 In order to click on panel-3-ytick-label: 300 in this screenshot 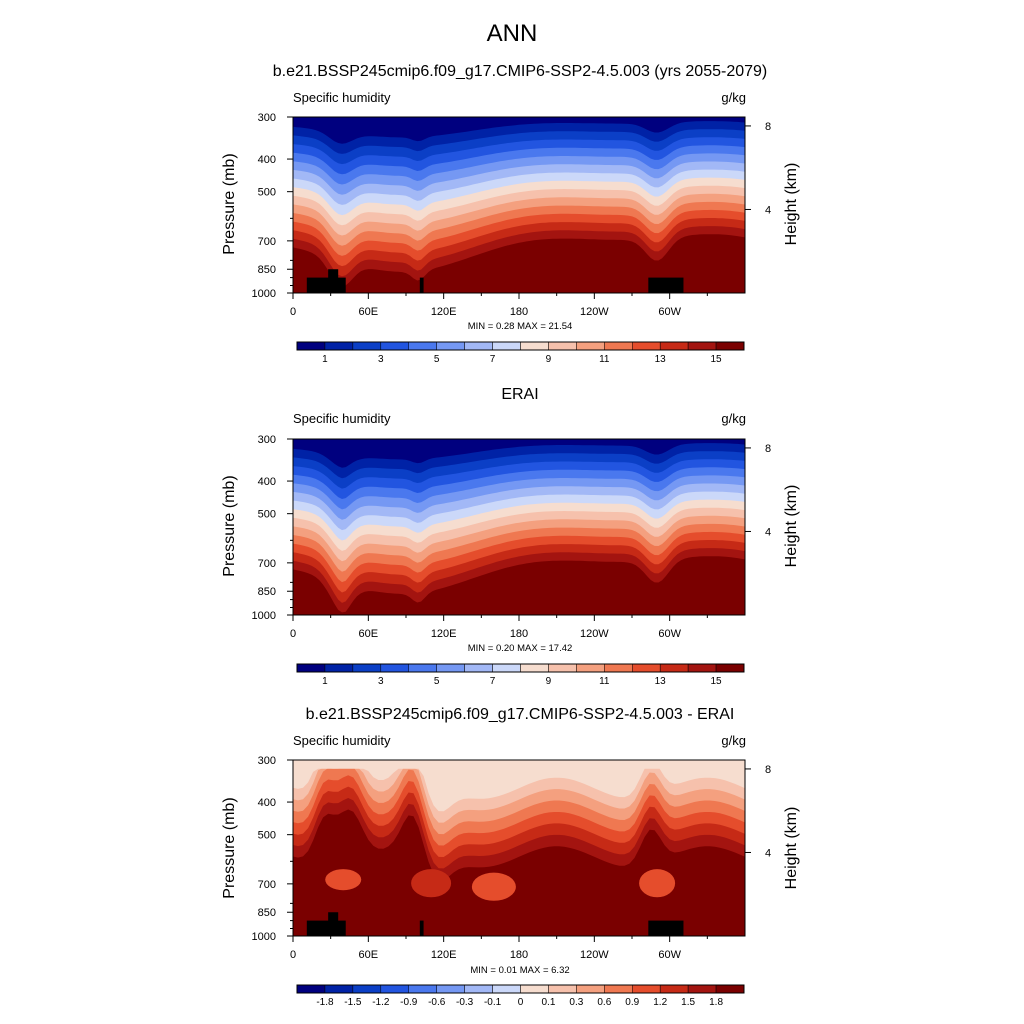, I will do `click(267, 761)`.